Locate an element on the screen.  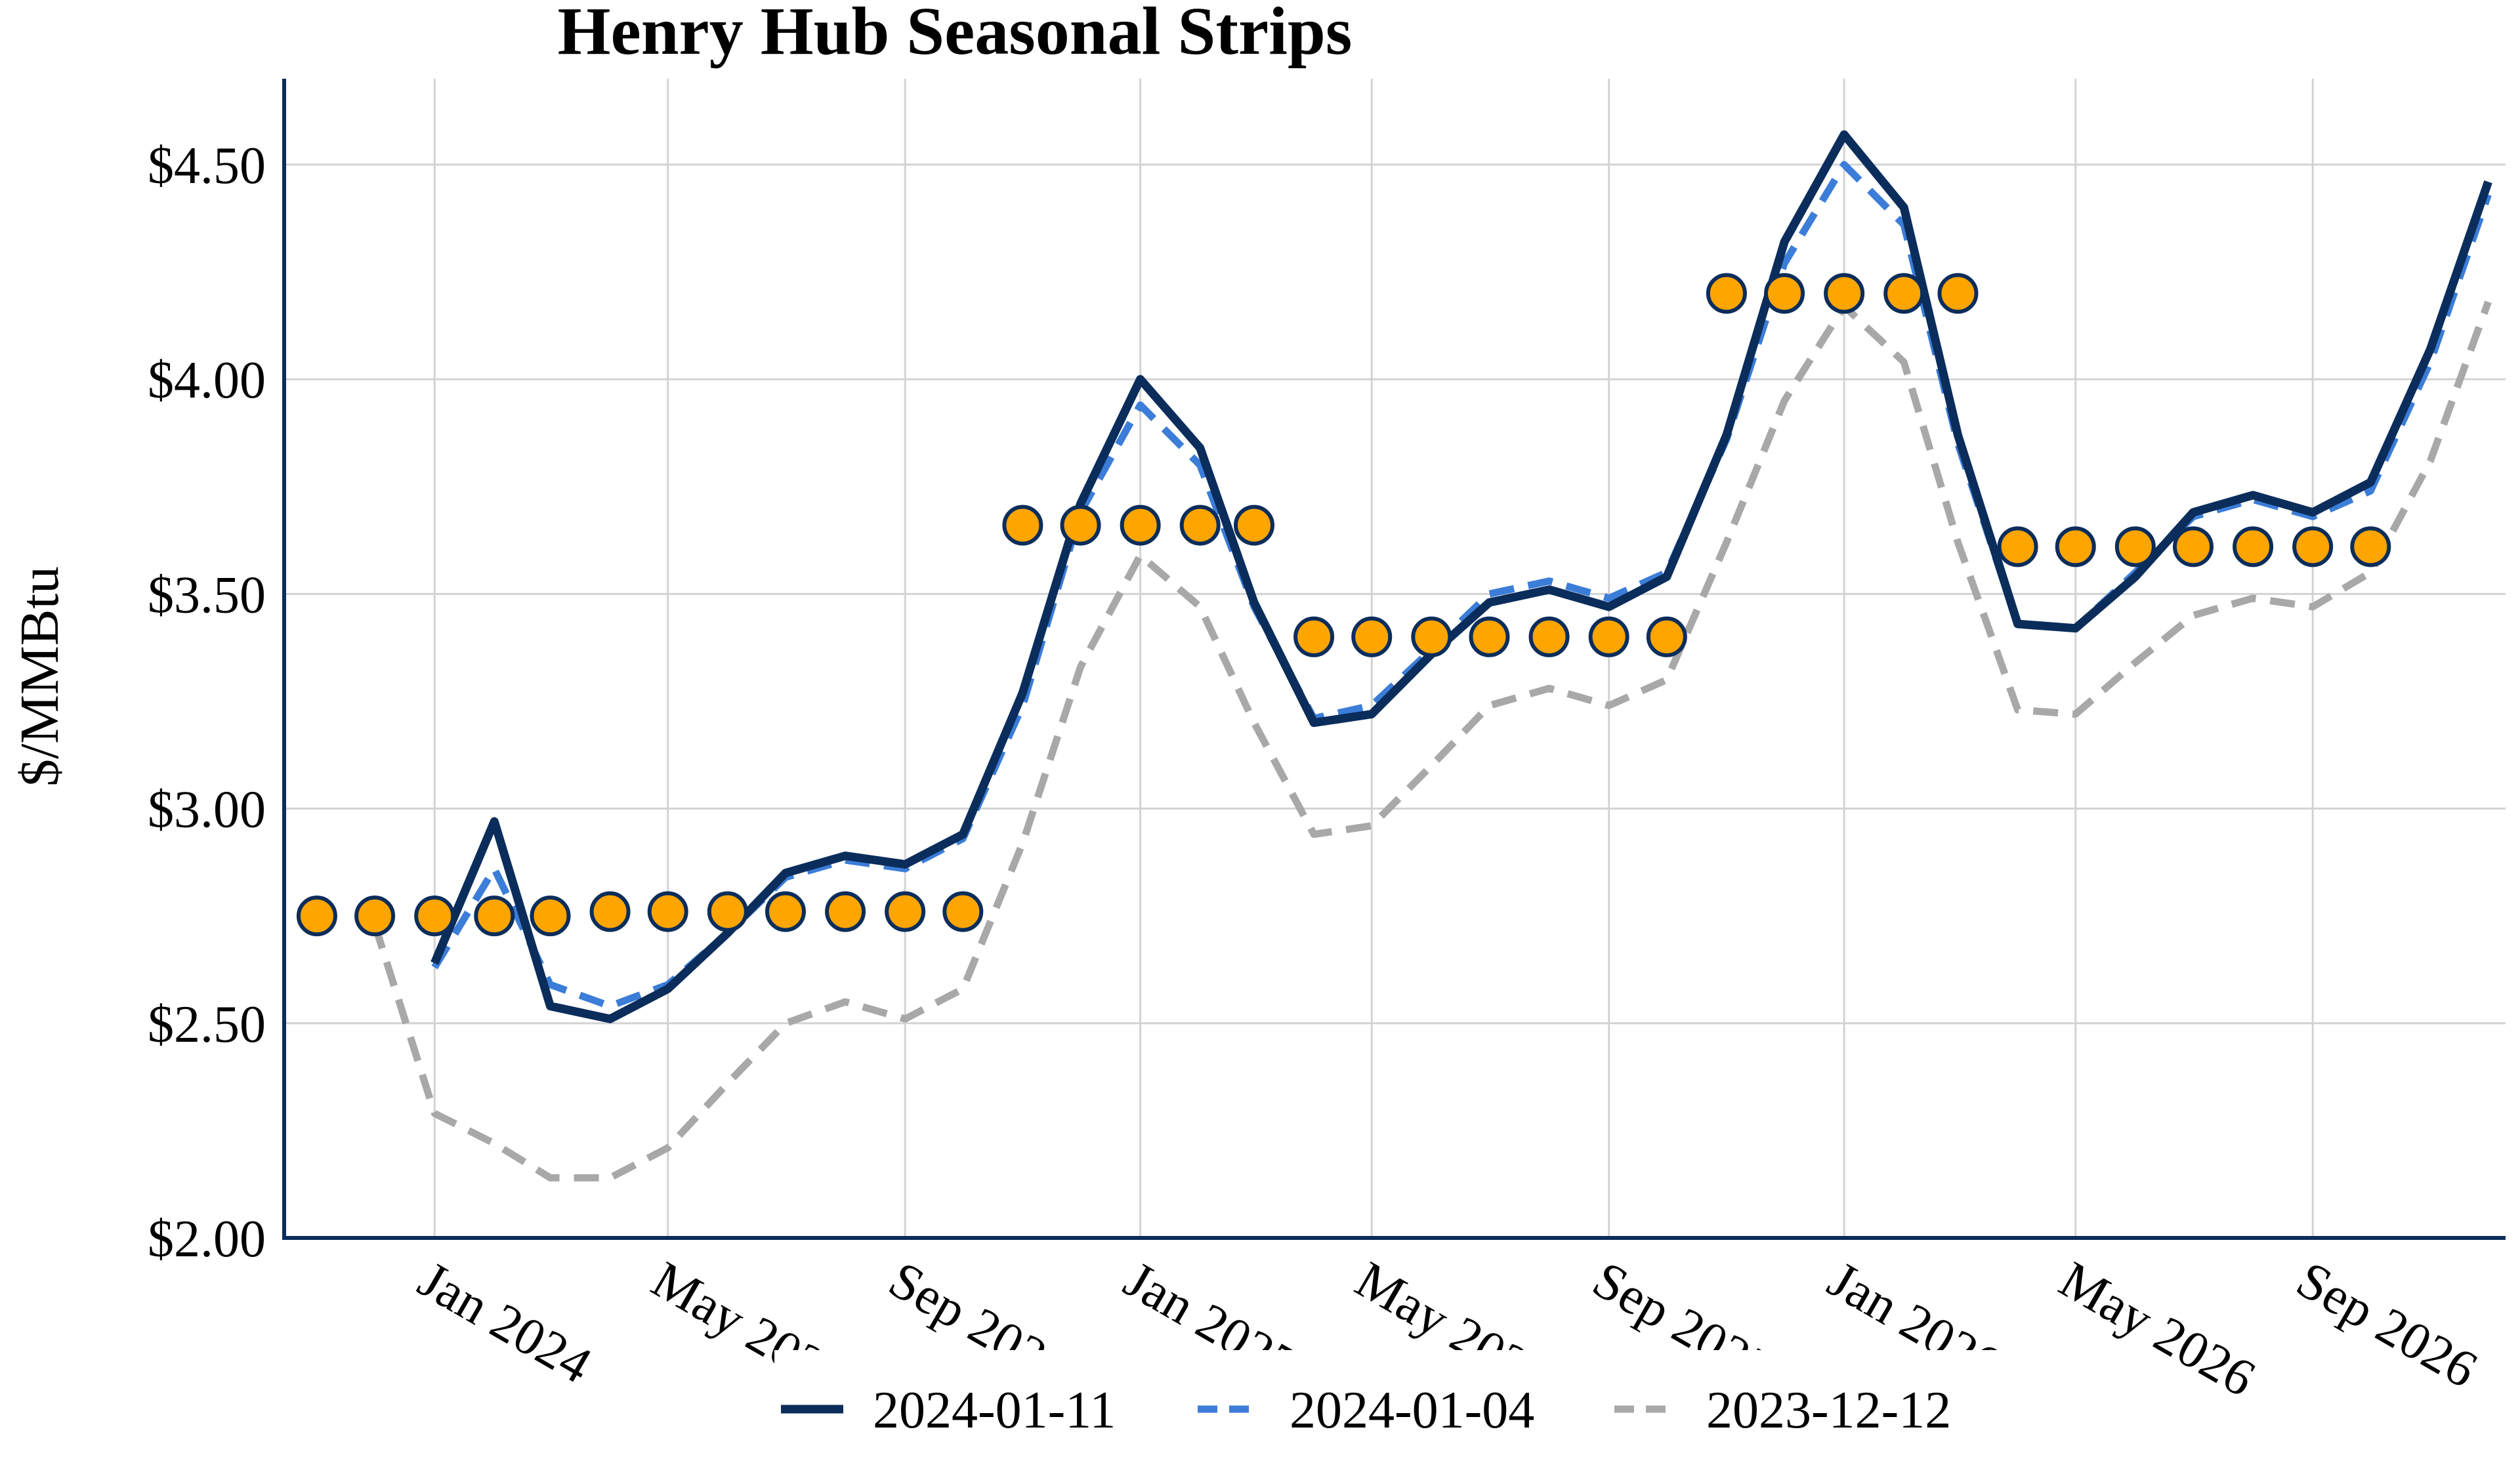
x-tick-label: May 2026 is located at coordinates (2157, 1329).